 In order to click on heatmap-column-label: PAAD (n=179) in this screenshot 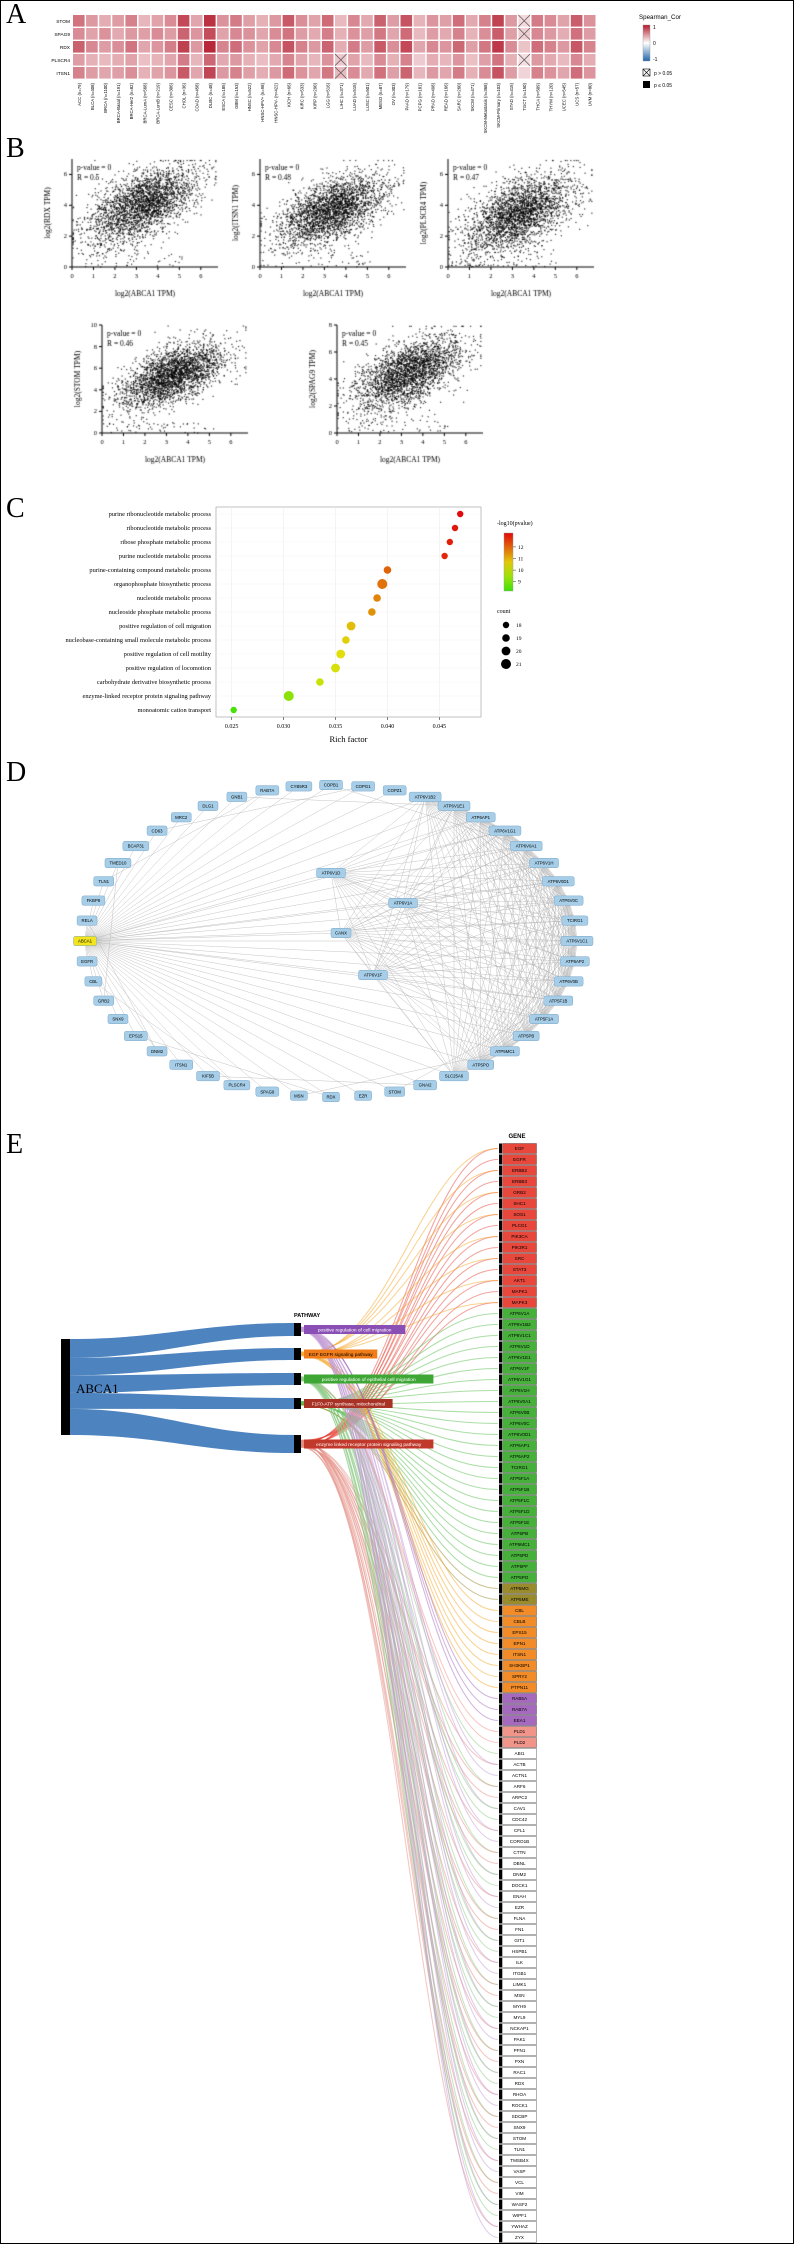, I will do `click(406, 96)`.